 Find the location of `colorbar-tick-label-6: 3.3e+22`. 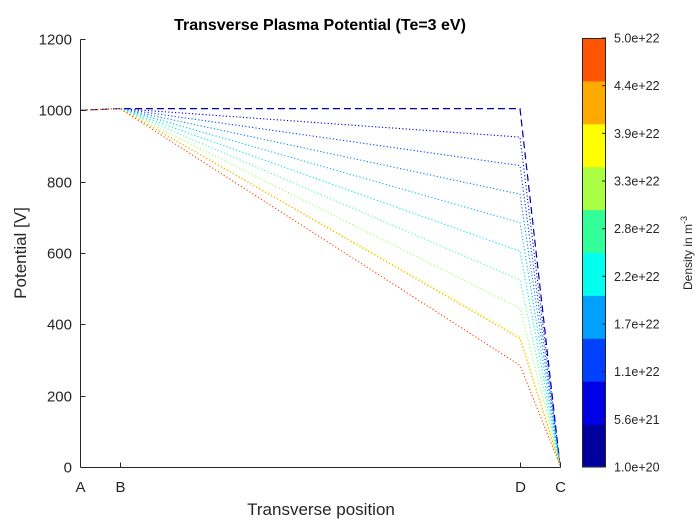

colorbar-tick-label-6: 3.3e+22 is located at coordinates (637, 182).